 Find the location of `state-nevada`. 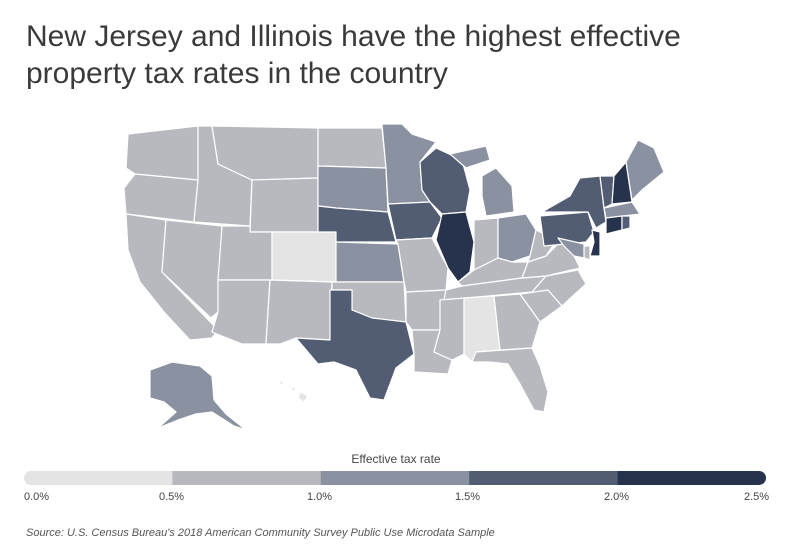

state-nevada is located at coordinates (192, 269).